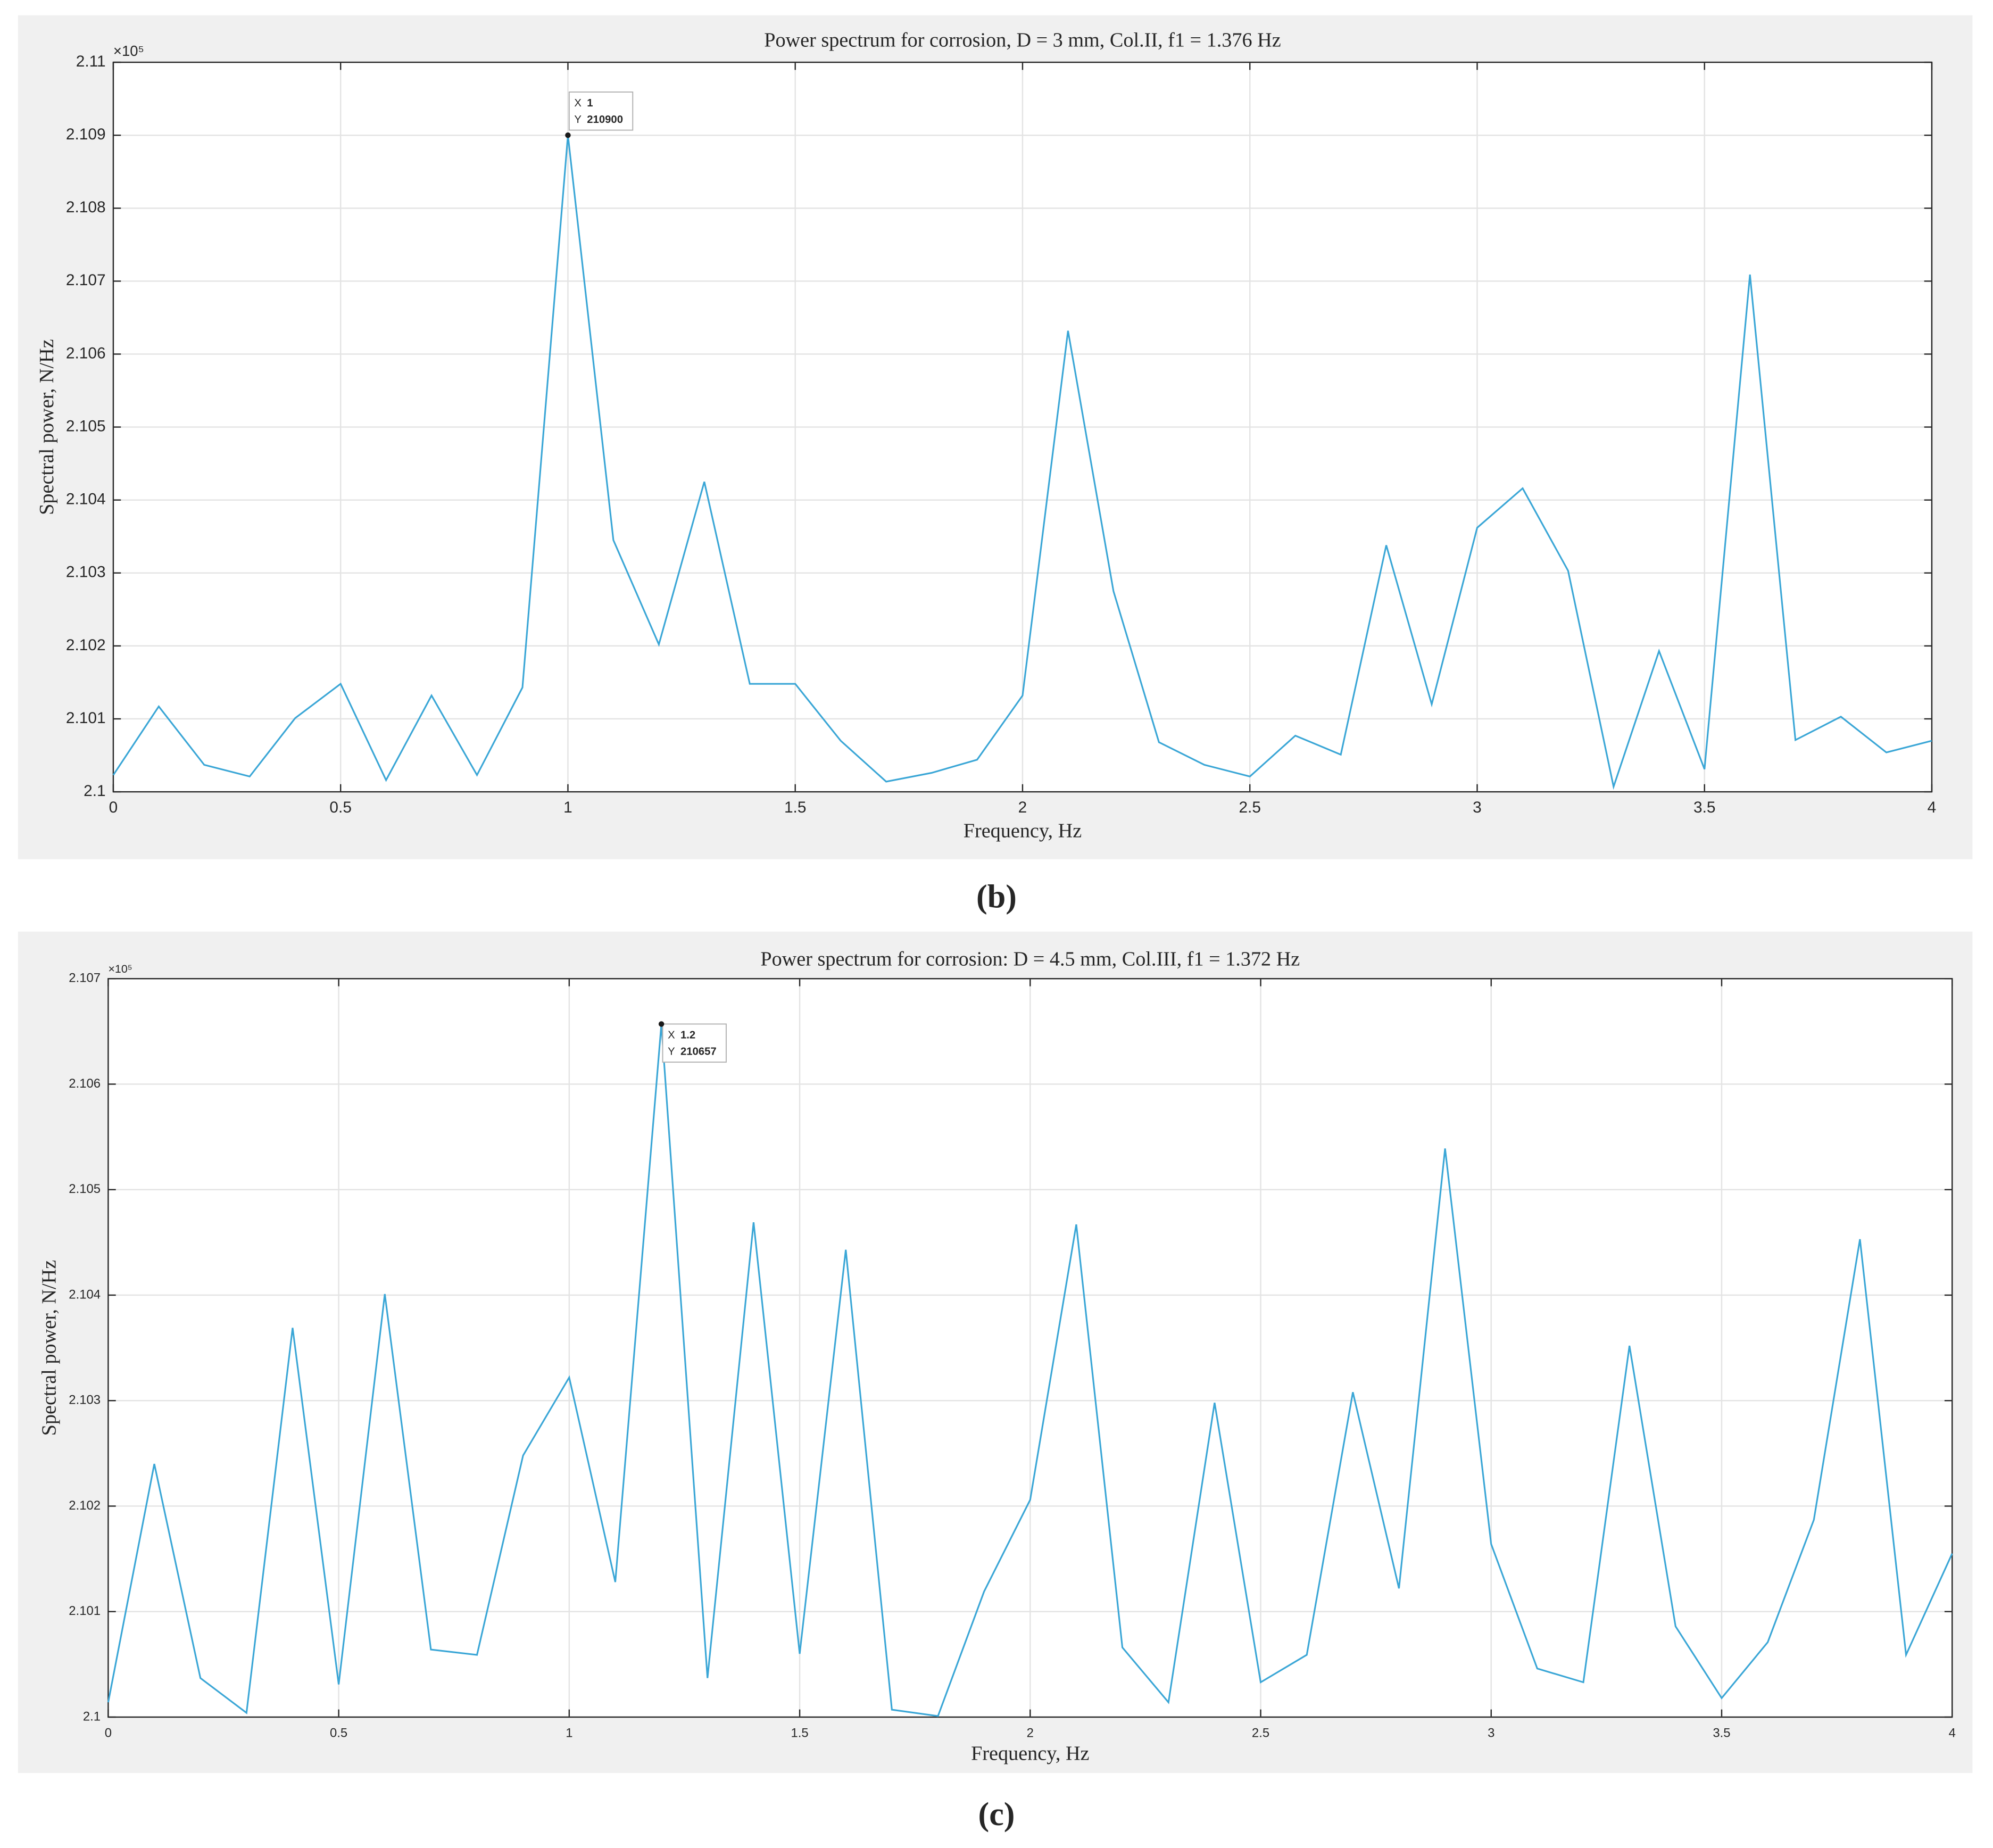 Image resolution: width=1993 pixels, height=1848 pixels. I want to click on caption: (b), so click(996, 897).